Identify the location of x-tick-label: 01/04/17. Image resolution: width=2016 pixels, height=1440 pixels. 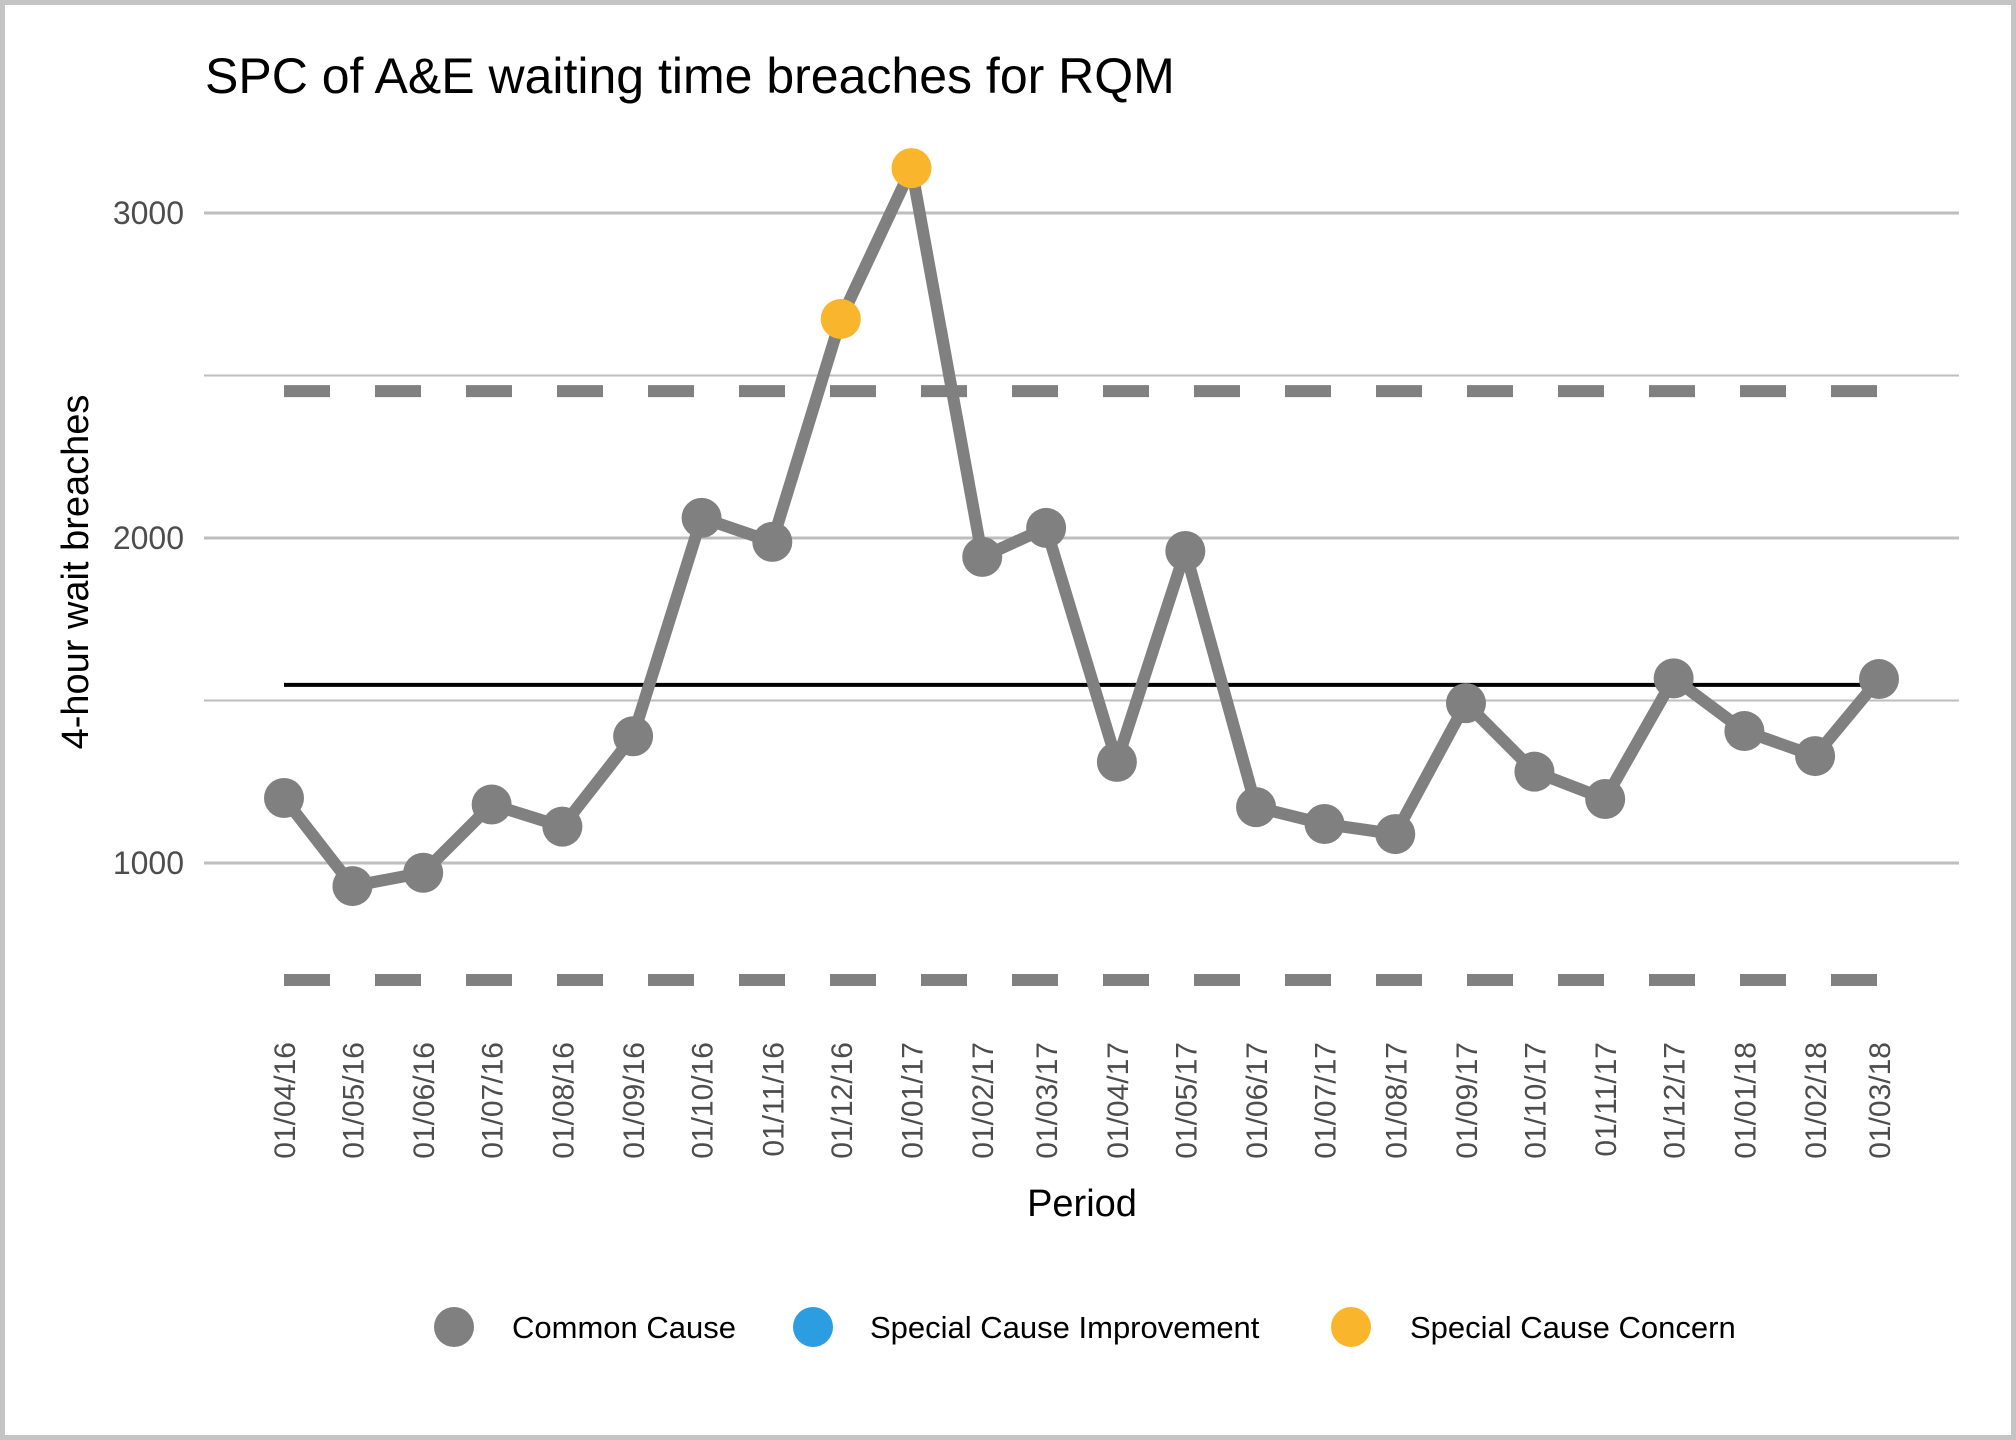
(1118, 1100).